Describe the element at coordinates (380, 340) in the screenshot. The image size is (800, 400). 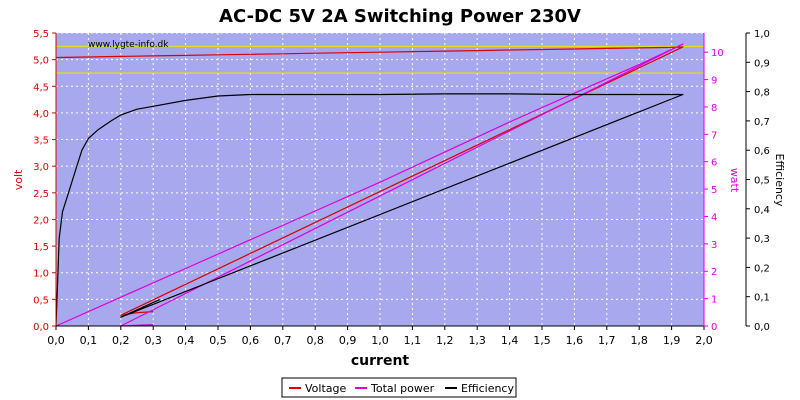
I see `x-tick-label: 1,0` at that location.